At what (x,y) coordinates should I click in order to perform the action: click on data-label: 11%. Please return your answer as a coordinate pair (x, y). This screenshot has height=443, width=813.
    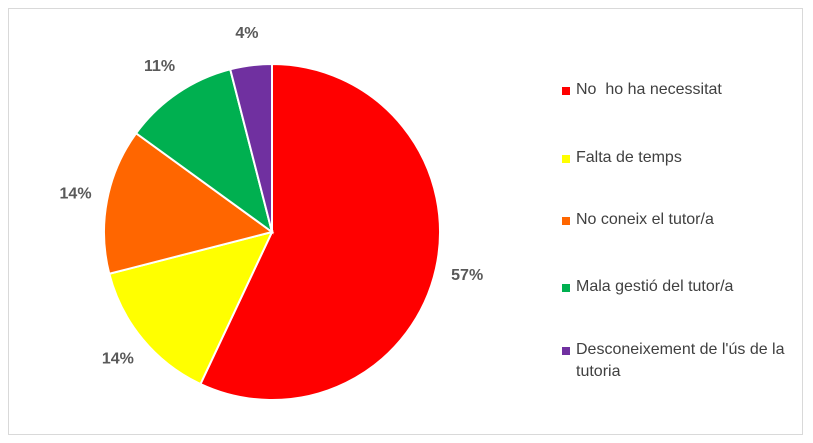
    Looking at the image, I should click on (159, 66).